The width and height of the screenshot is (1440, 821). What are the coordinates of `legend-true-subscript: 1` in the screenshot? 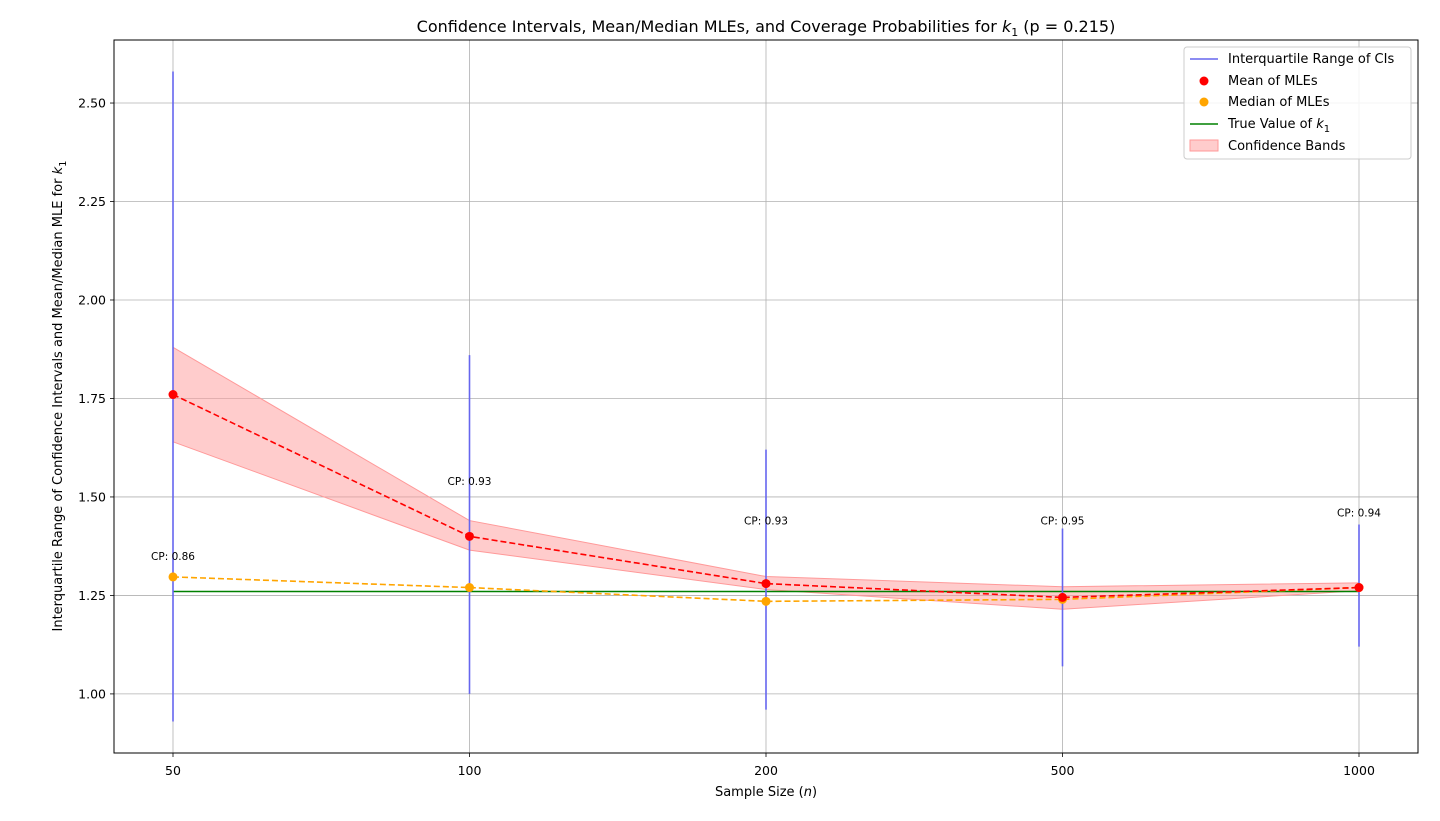 It's located at (1327, 129).